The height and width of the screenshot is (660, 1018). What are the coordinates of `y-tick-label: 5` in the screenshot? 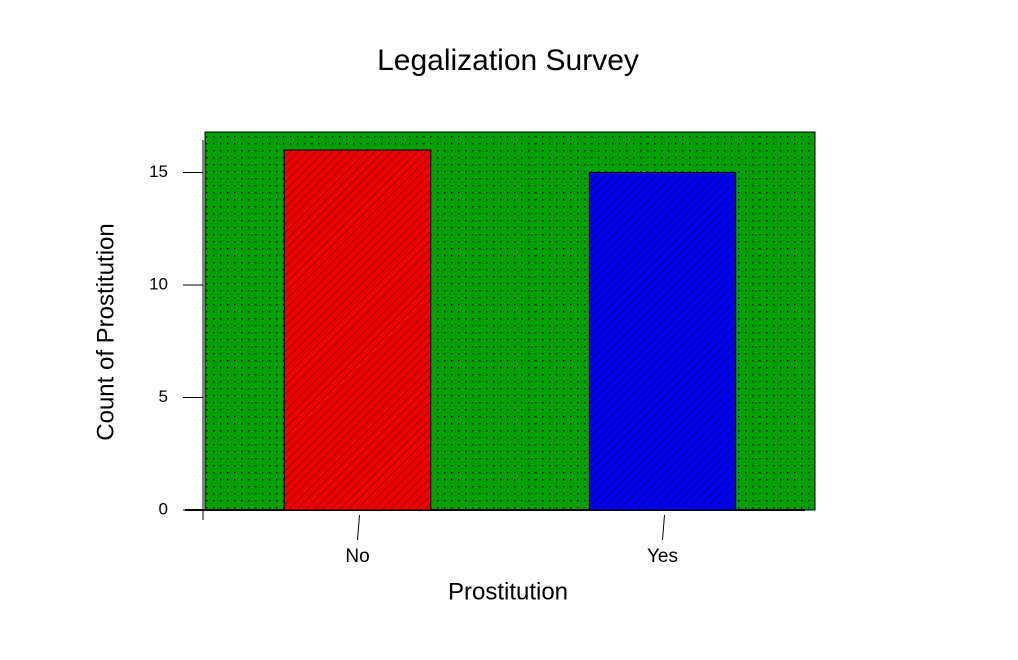 It's located at (163, 396).